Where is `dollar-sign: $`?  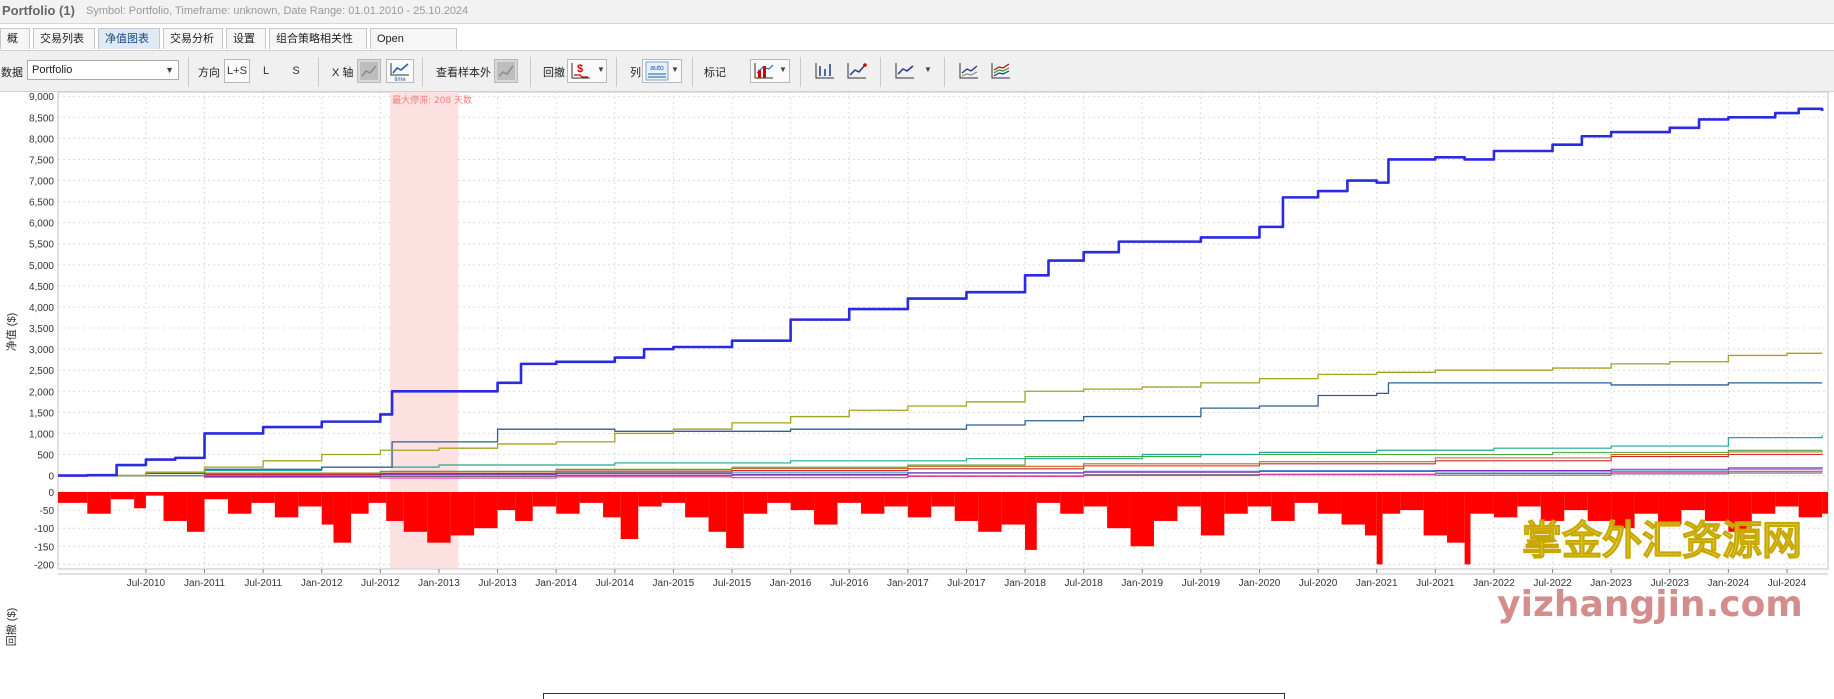
dollar-sign: $ is located at coordinates (580, 69).